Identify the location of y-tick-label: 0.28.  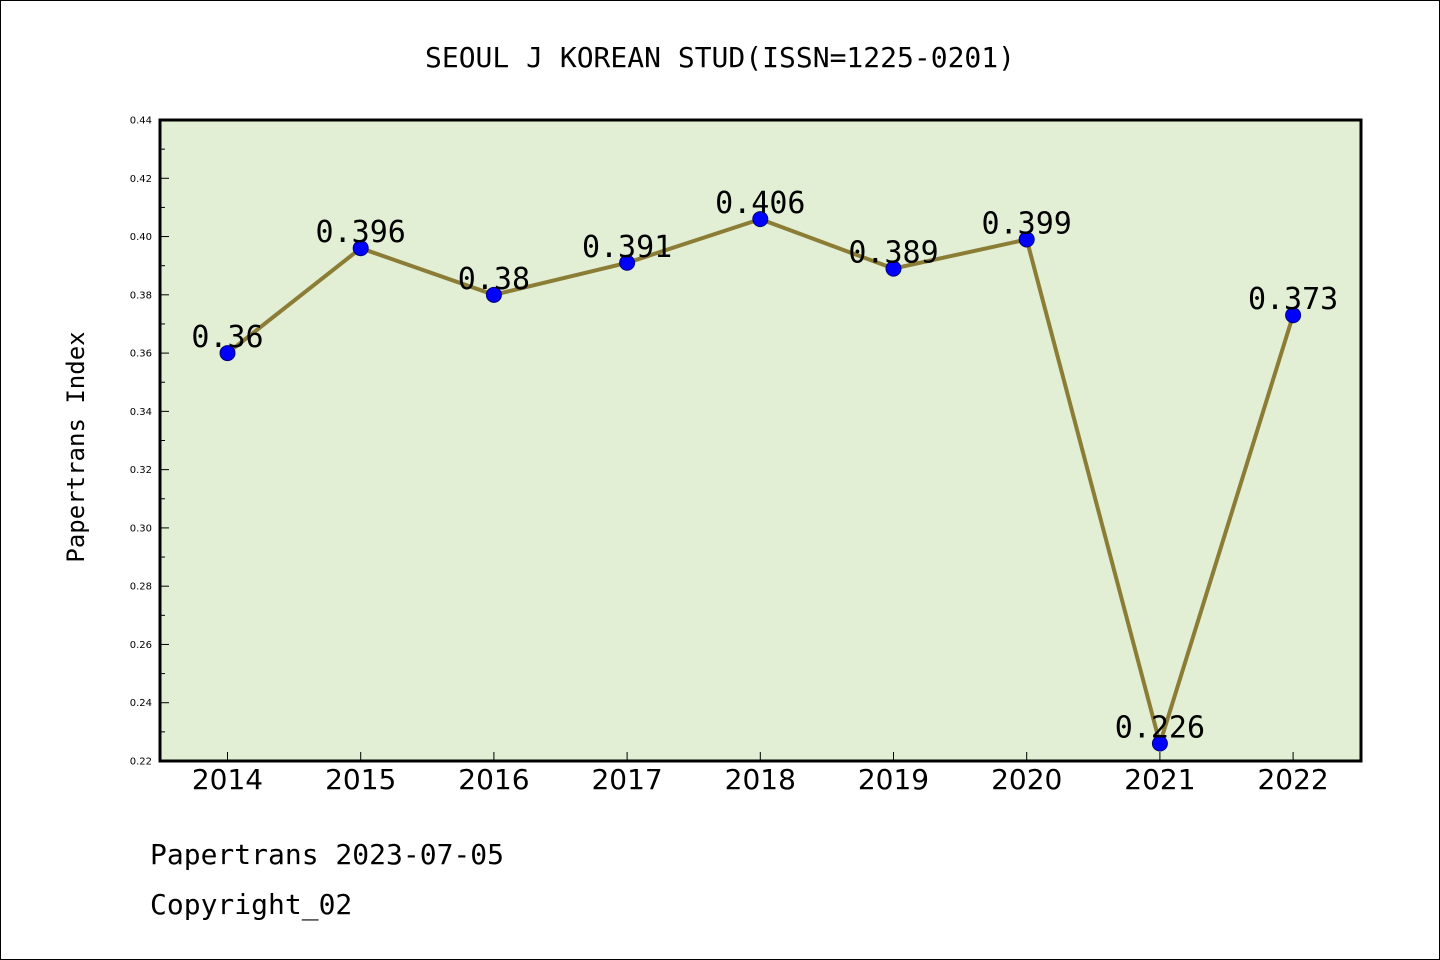
(141, 587).